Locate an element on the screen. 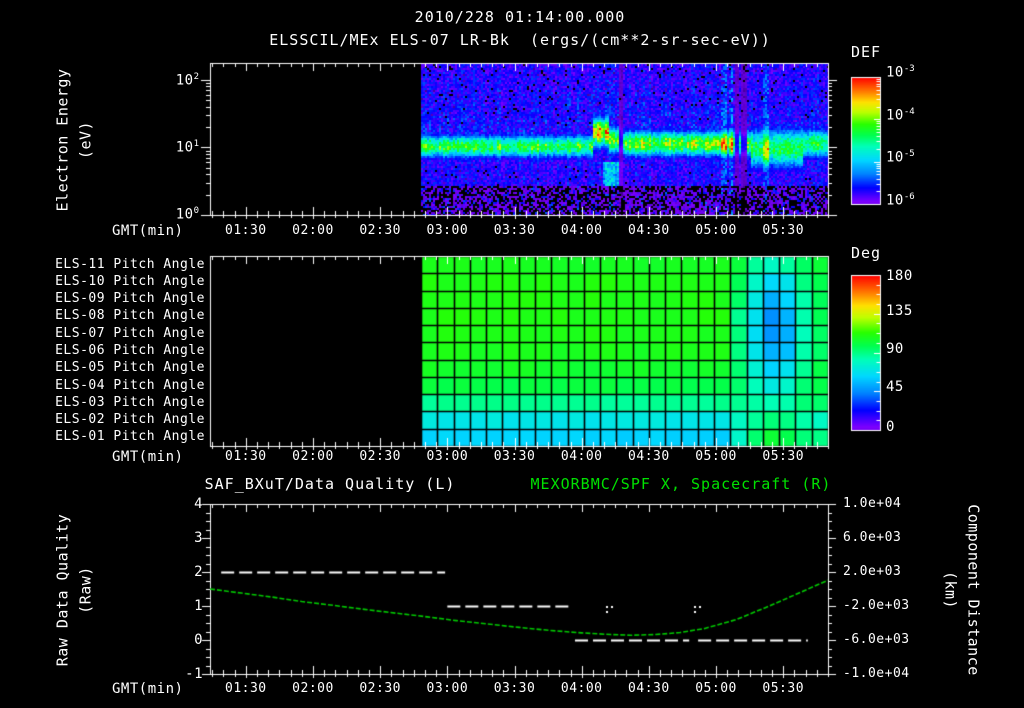 Image resolution: width=1024 pixels, height=708 pixels. pitch-angle-row-label: ELS-11 Pitch Angle is located at coordinates (130, 264).